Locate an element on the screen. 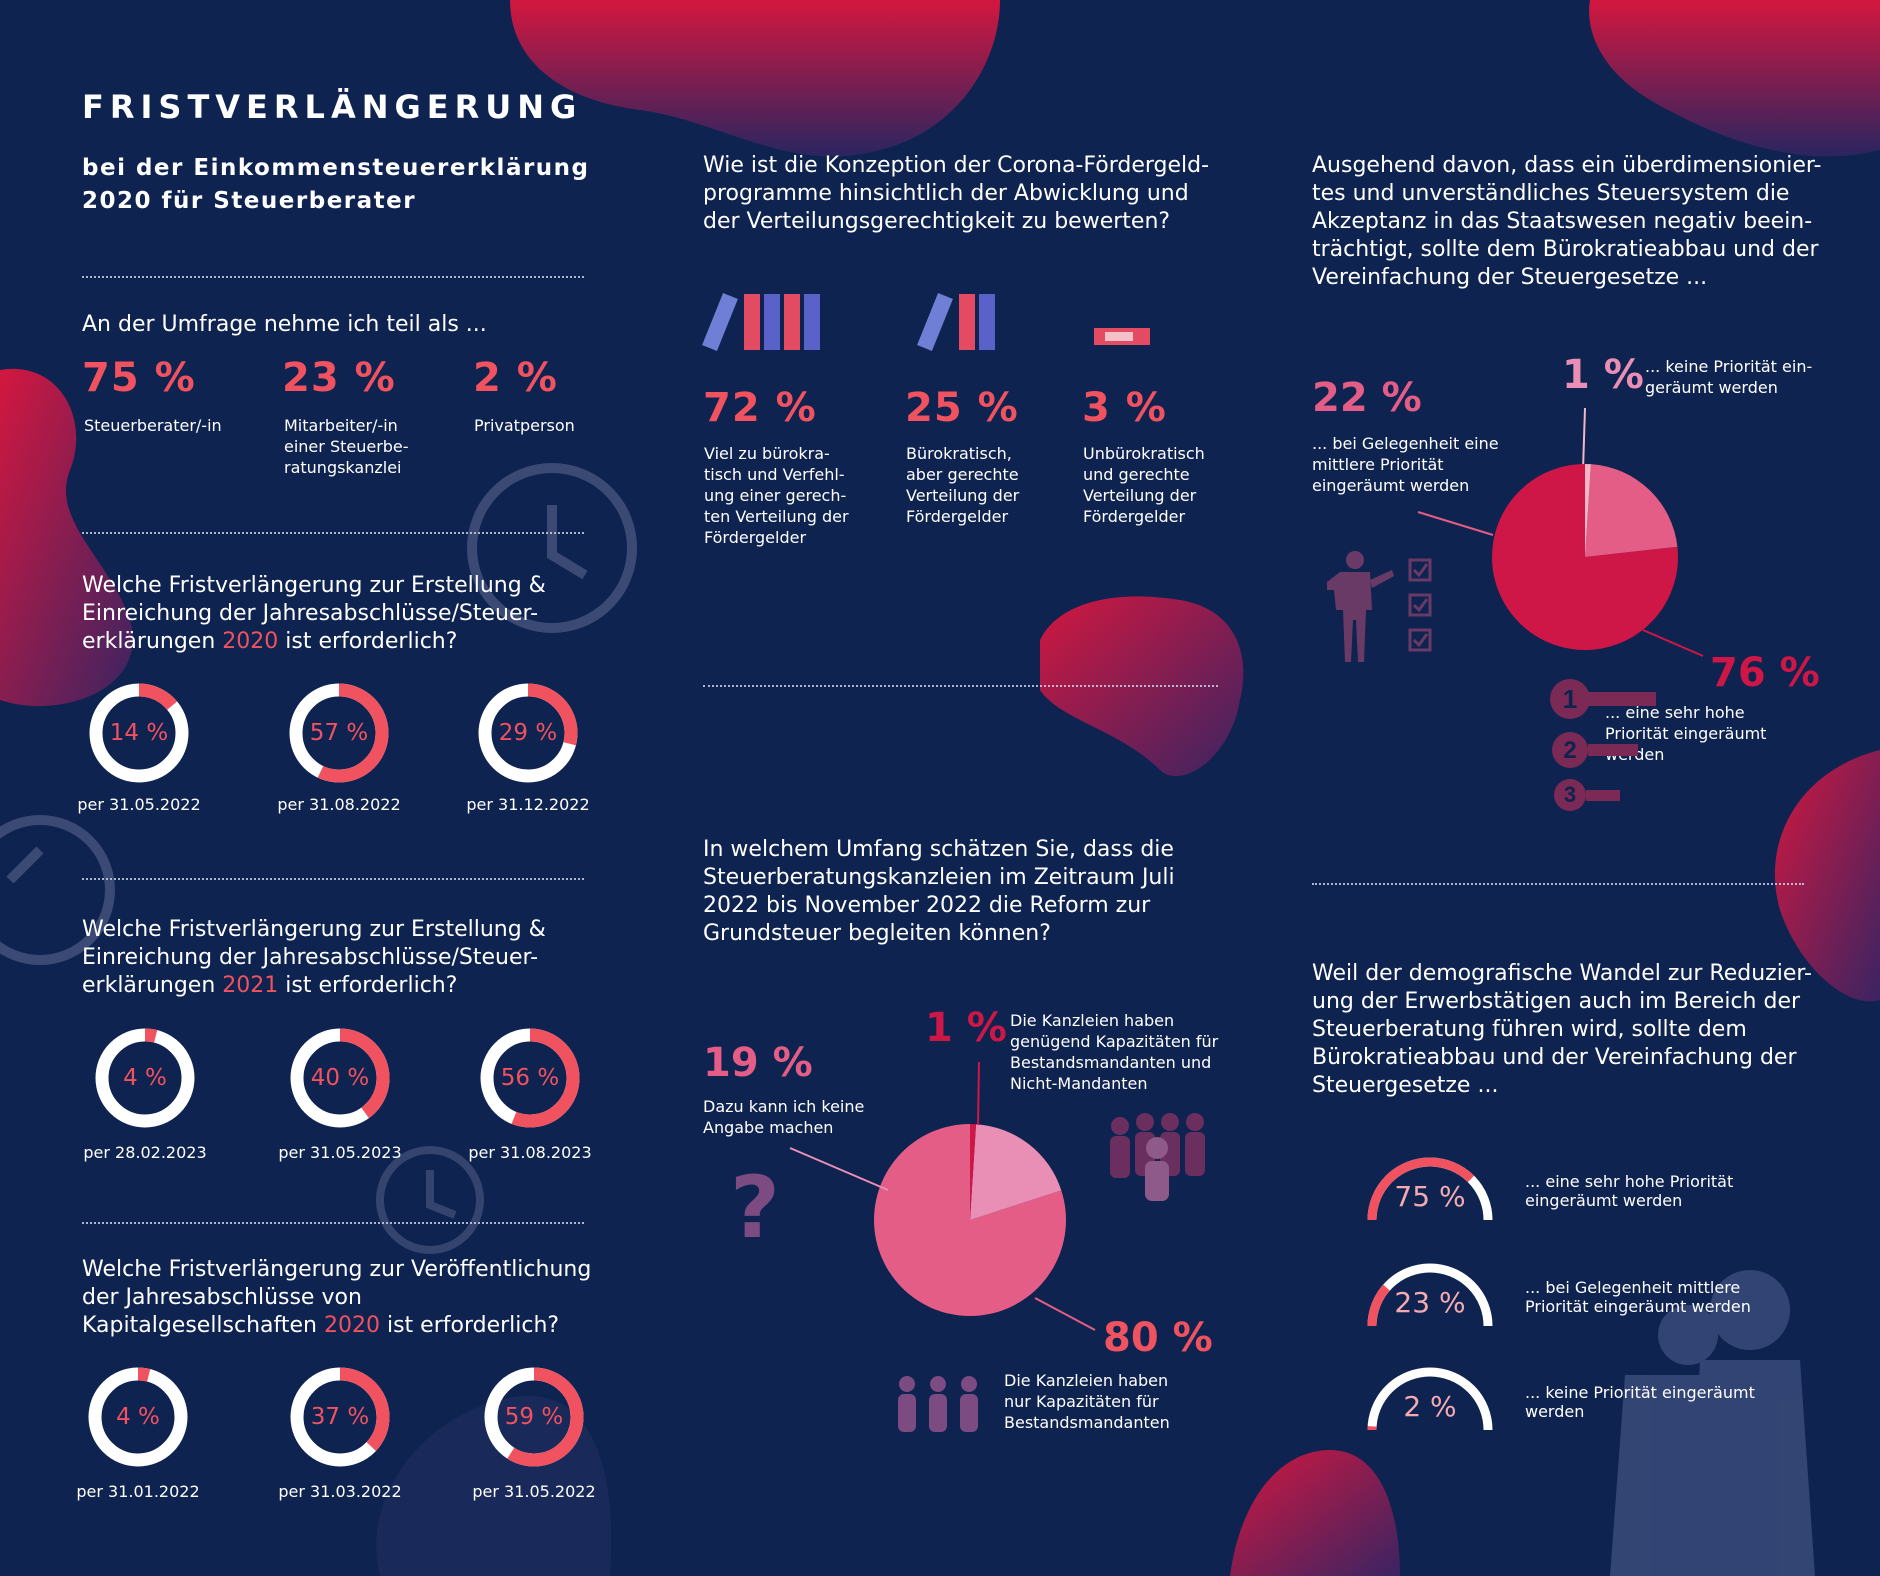  gauge-track is located at coordinates (1430, 1399).